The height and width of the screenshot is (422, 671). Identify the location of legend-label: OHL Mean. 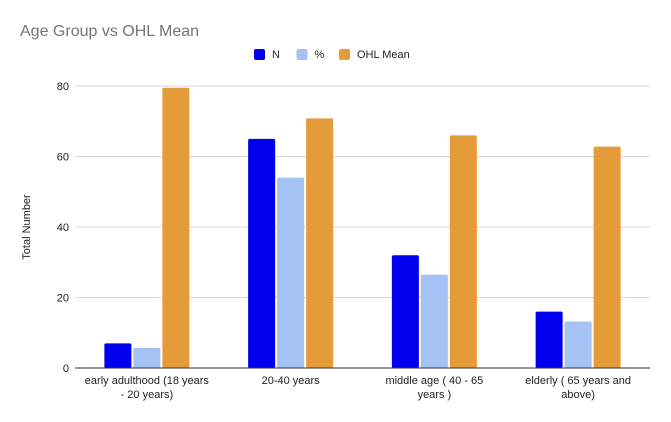
(383, 55).